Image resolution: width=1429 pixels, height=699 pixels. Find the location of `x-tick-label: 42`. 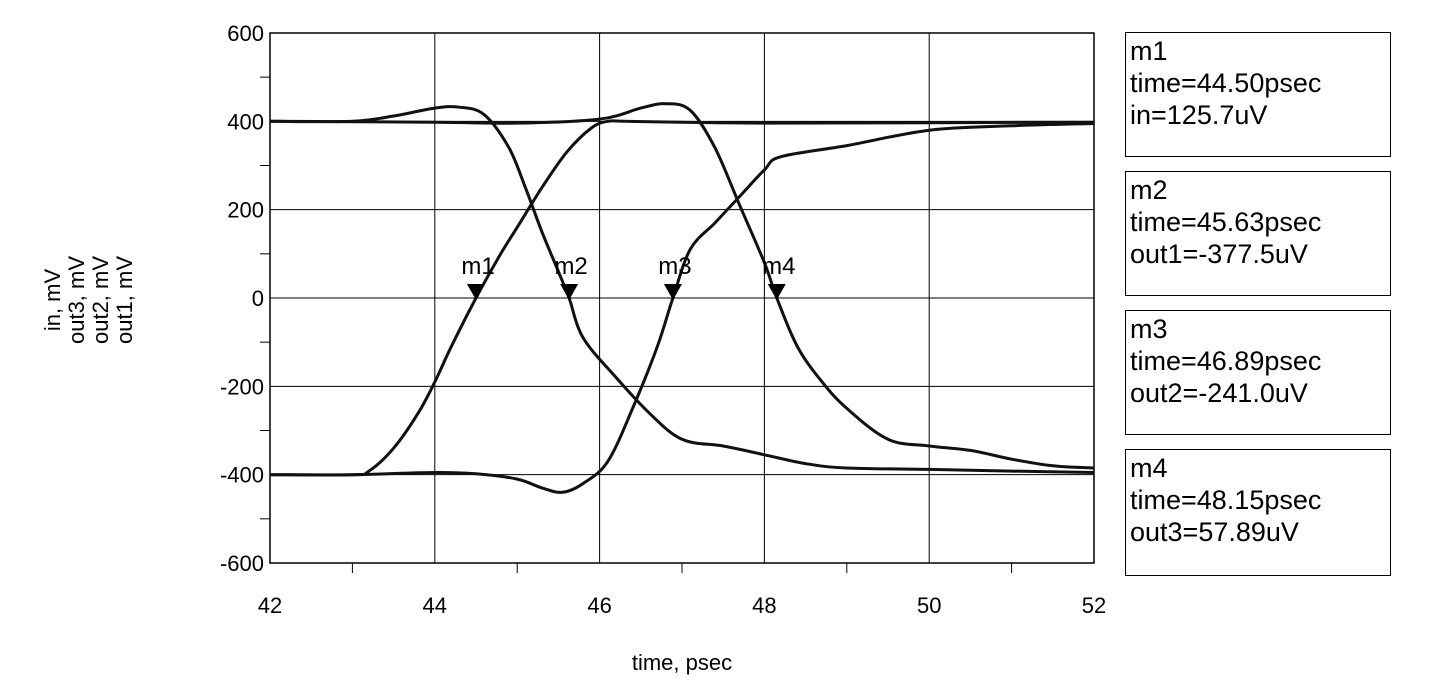

x-tick-label: 42 is located at coordinates (270, 605).